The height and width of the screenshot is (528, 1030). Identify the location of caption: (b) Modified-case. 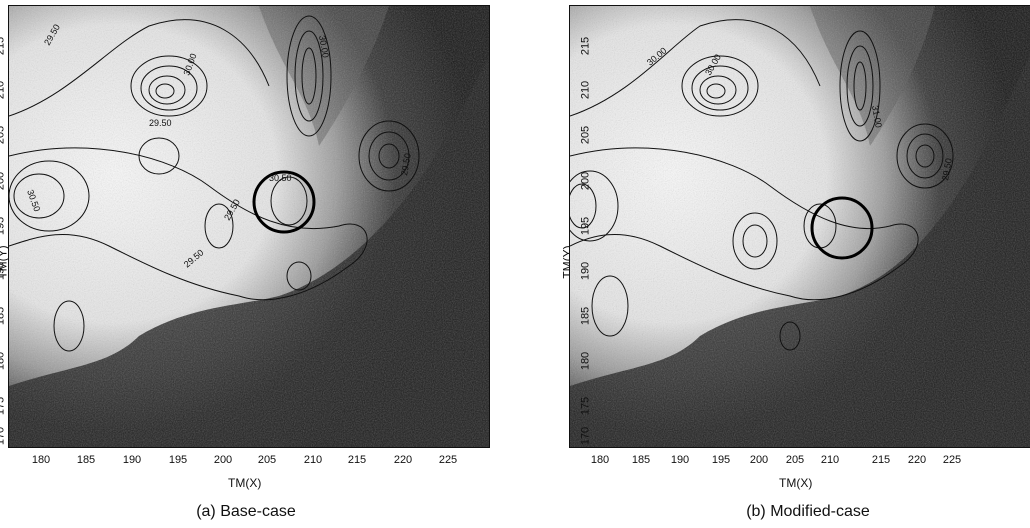
(808, 511).